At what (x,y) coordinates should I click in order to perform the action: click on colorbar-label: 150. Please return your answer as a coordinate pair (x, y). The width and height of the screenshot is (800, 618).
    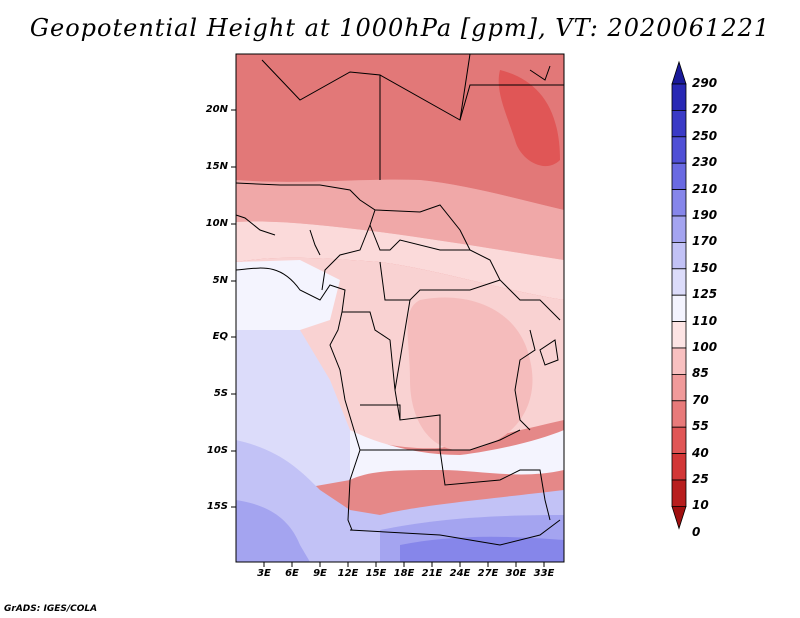
    Looking at the image, I should click on (705, 267).